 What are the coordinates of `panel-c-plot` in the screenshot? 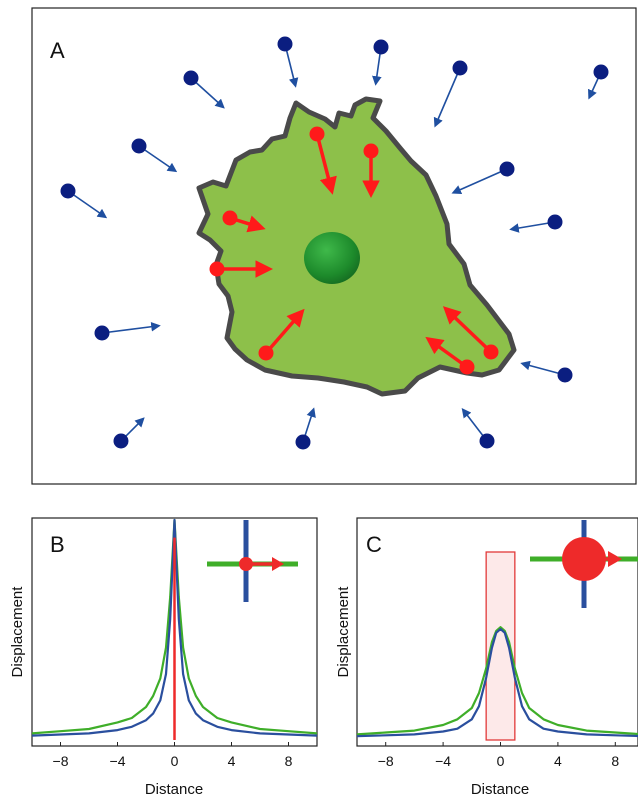 It's located at (497, 646).